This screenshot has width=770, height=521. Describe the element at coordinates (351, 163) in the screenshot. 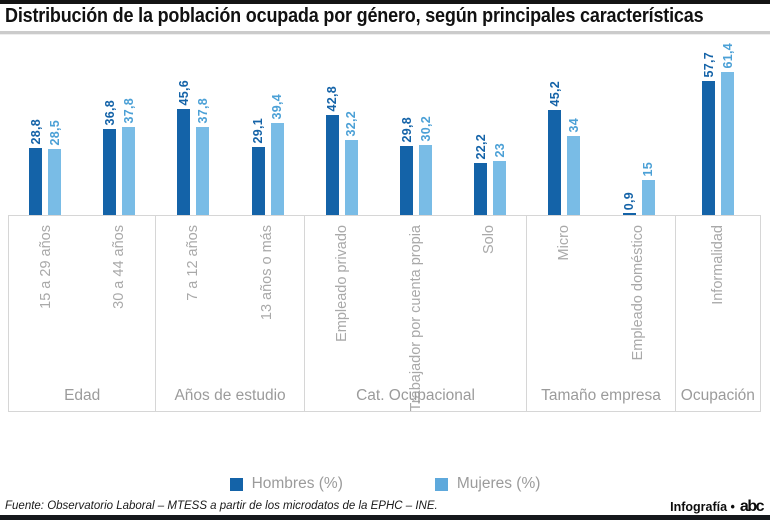

I see `bar-mujeres: 32,2` at that location.